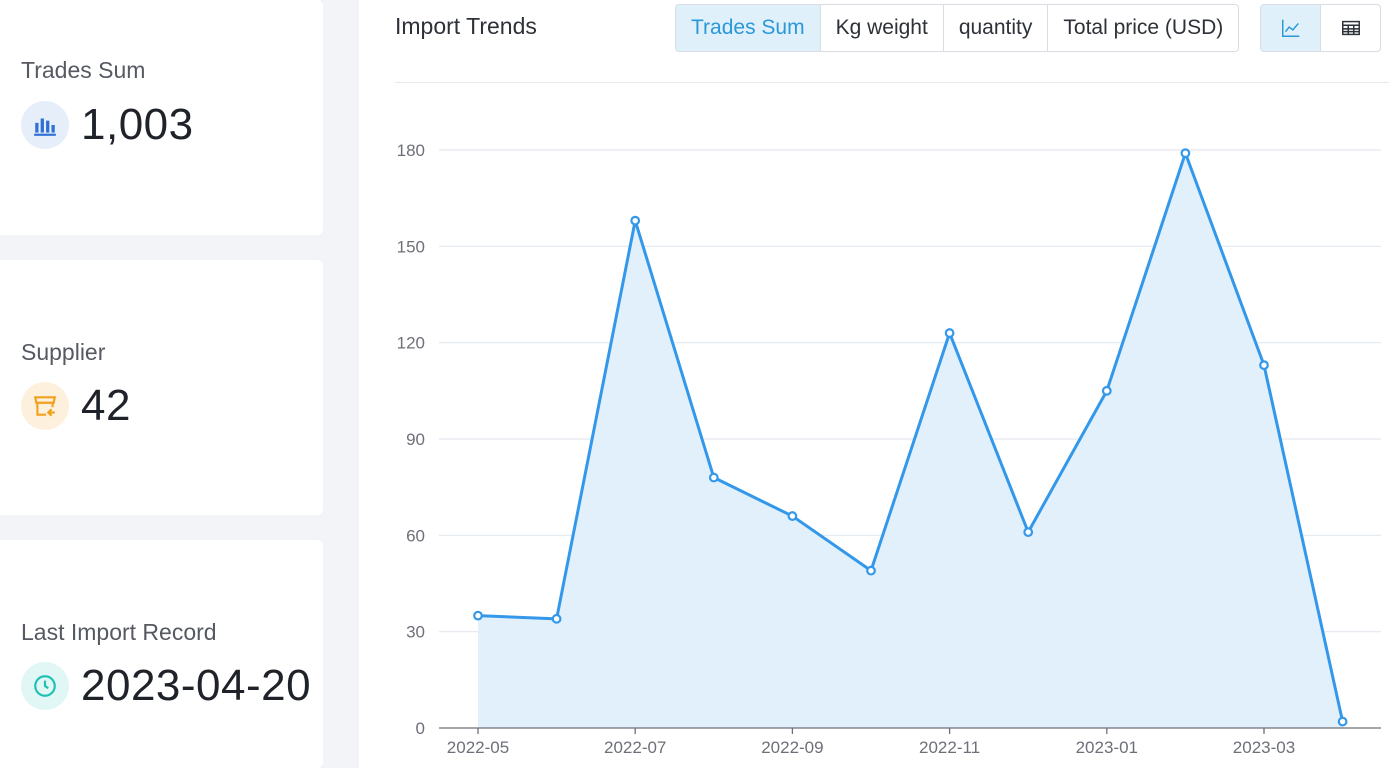  I want to click on trades-sum-row: 1,003, so click(107, 125).